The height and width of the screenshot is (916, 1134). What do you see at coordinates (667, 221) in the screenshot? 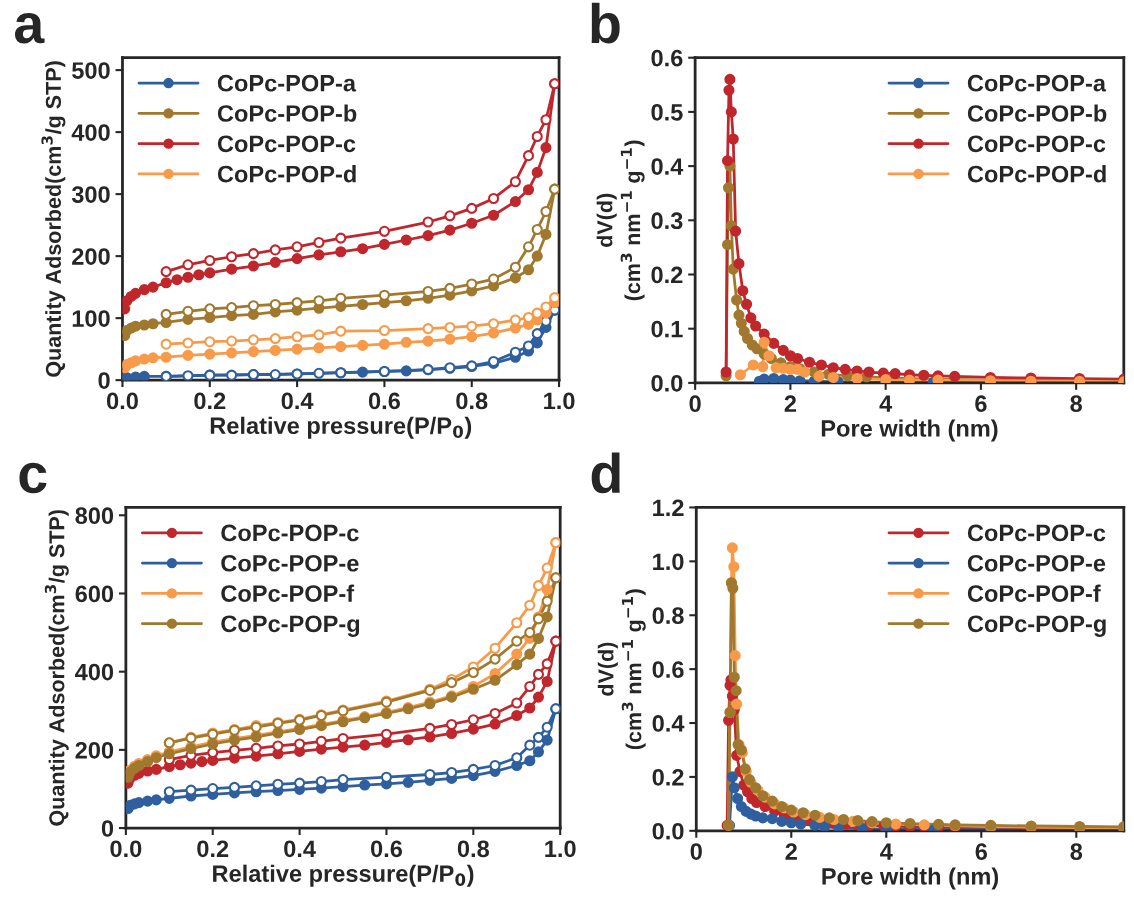
I see `y-tick-label: 0.3` at bounding box center [667, 221].